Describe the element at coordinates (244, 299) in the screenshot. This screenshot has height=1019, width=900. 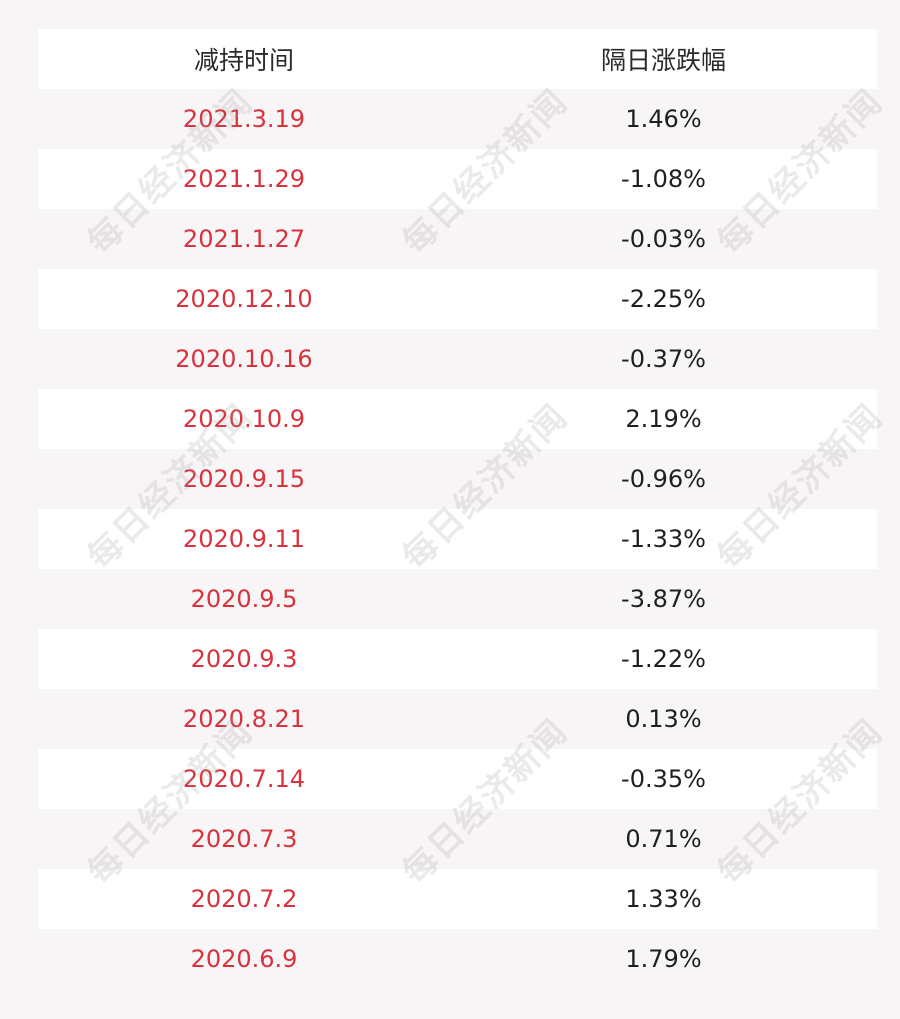
I see `reduction-date: 2020.12.10` at that location.